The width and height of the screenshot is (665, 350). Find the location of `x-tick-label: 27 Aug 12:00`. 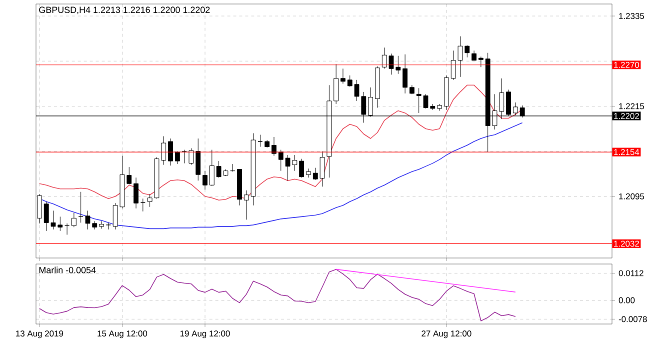

x-tick-label: 27 Aug 12:00 is located at coordinates (447, 334).